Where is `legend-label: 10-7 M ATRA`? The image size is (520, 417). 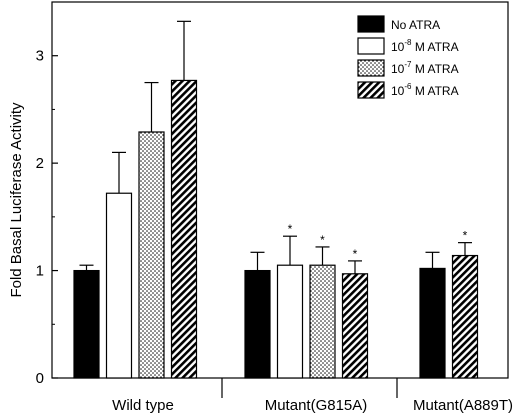
legend-label: 10-7 M ATRA is located at coordinates (425, 68).